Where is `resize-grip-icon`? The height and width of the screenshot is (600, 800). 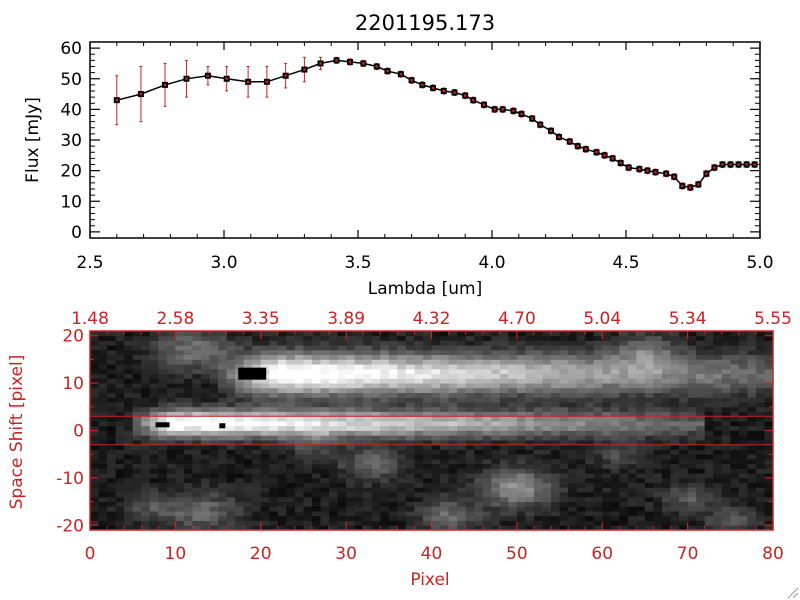 resize-grip-icon is located at coordinates (793, 593).